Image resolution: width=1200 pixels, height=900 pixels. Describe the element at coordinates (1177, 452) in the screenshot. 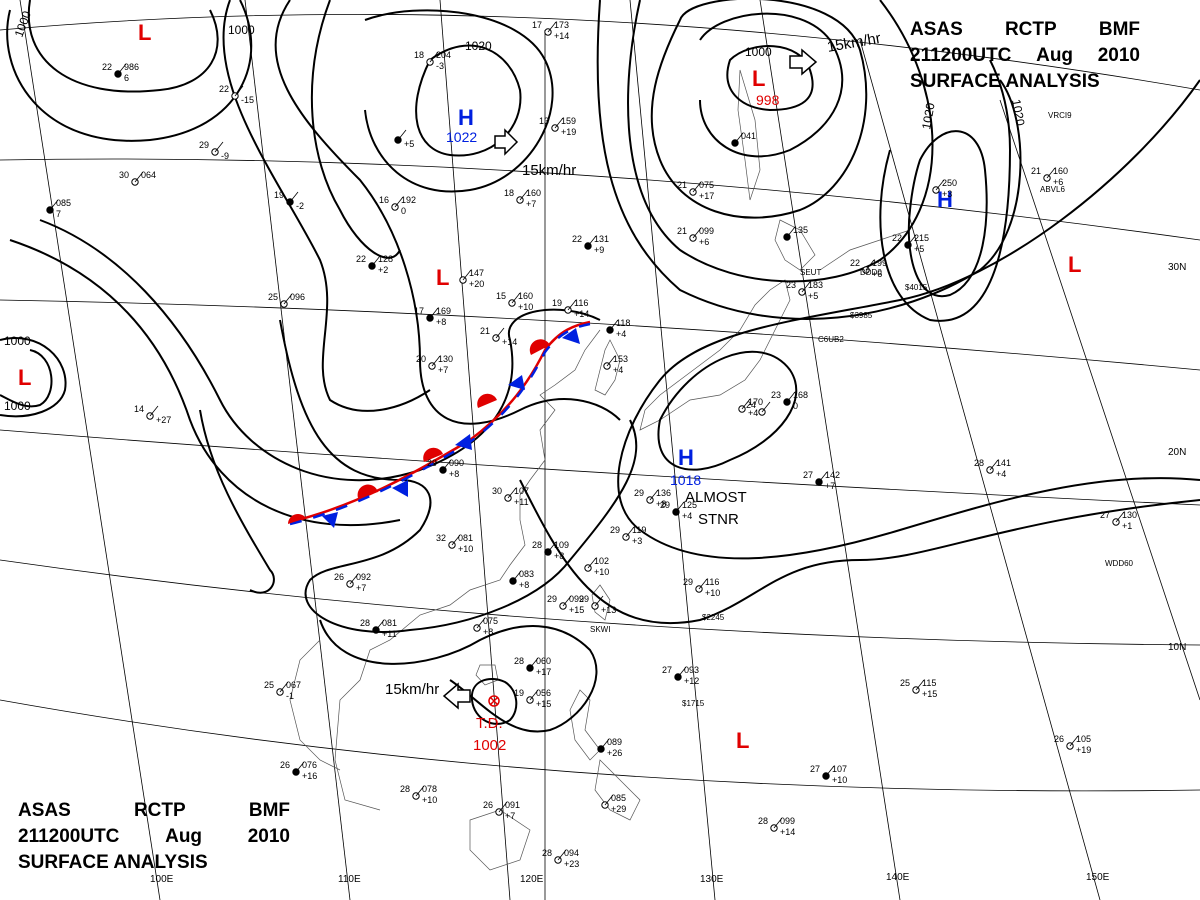

I see `lat-label: 20N` at that location.